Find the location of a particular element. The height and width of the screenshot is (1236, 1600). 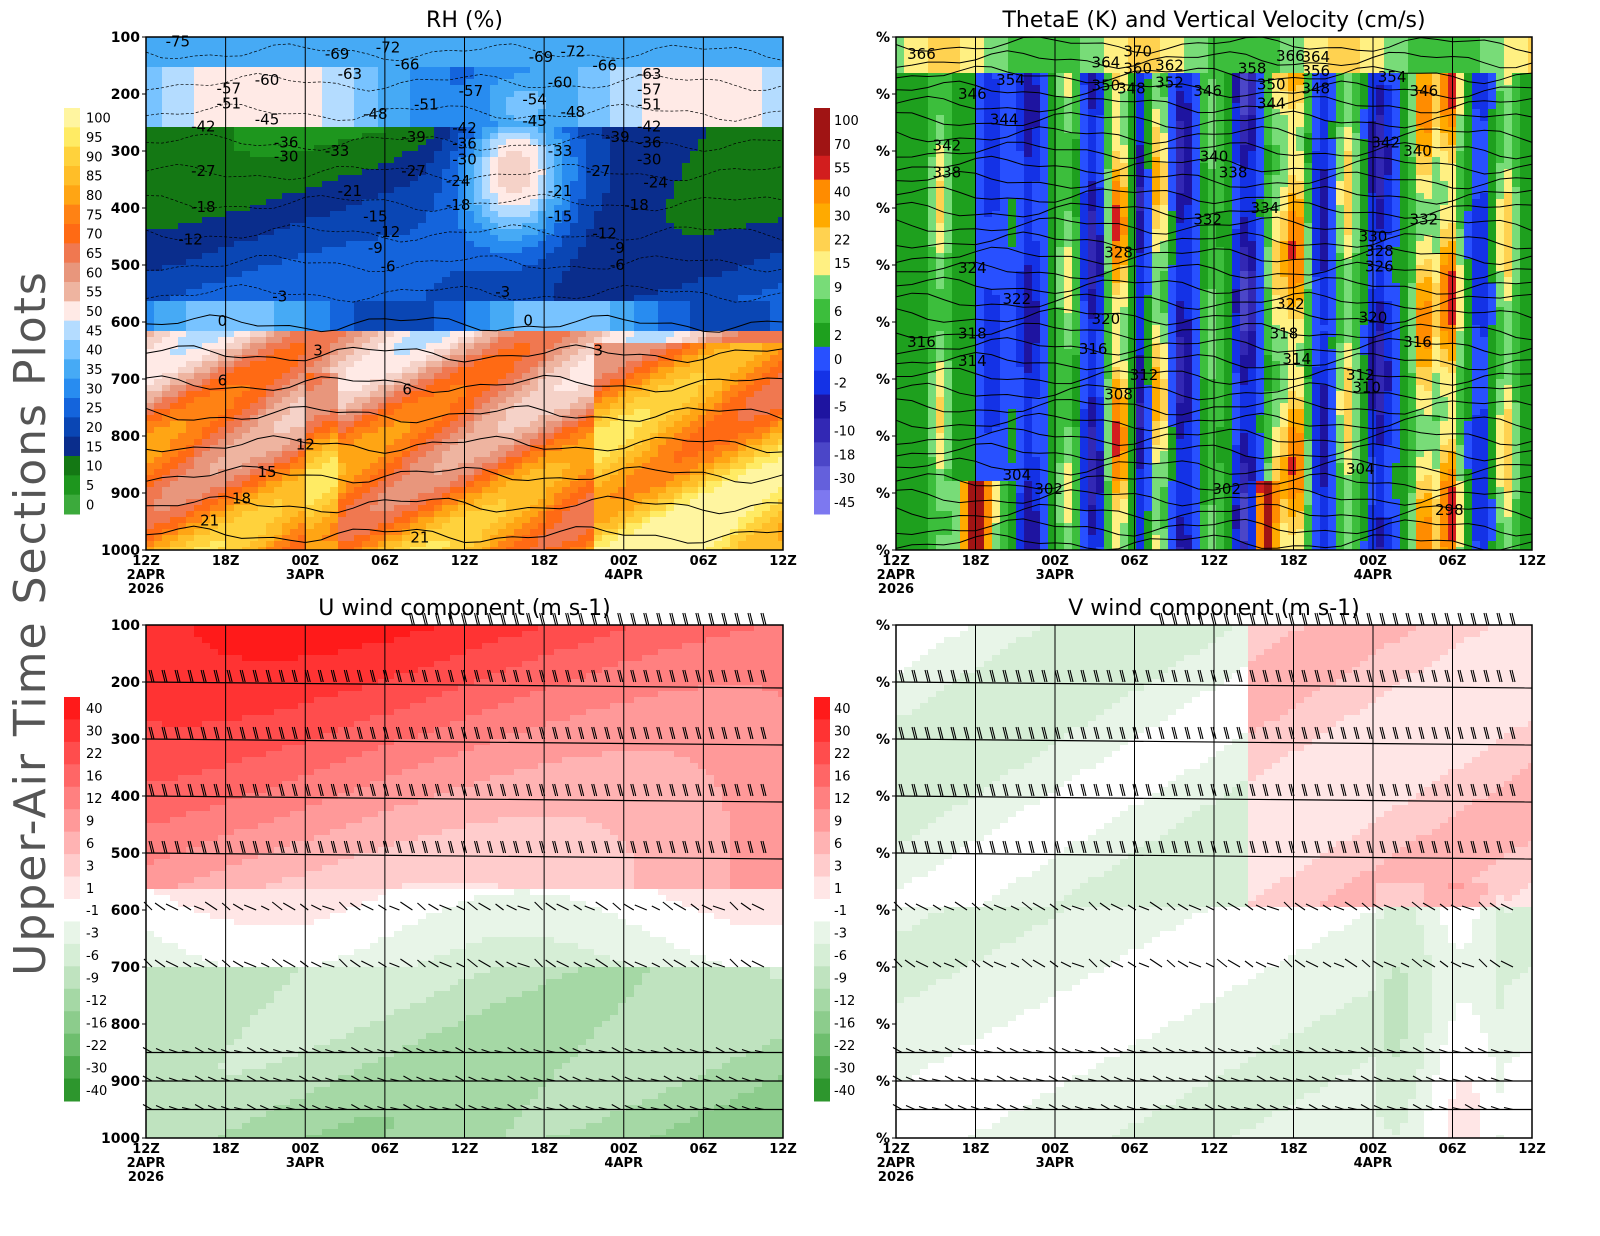

x-tick-label: 06Z is located at coordinates (385, 1149).